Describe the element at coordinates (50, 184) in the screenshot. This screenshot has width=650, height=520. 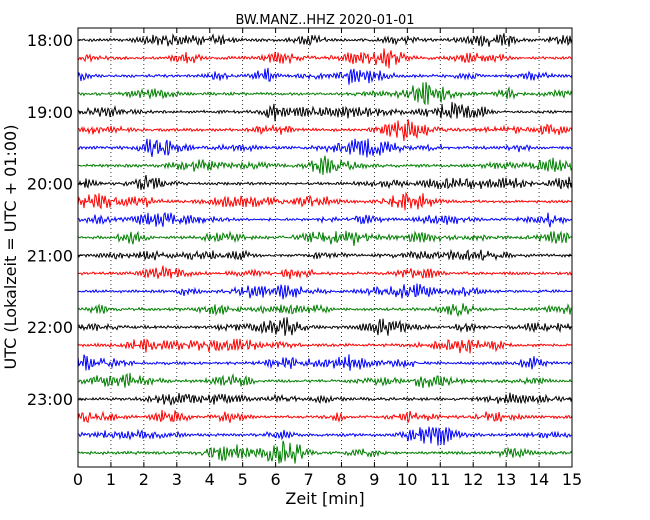
I see `y-tick-label: 20:00` at that location.